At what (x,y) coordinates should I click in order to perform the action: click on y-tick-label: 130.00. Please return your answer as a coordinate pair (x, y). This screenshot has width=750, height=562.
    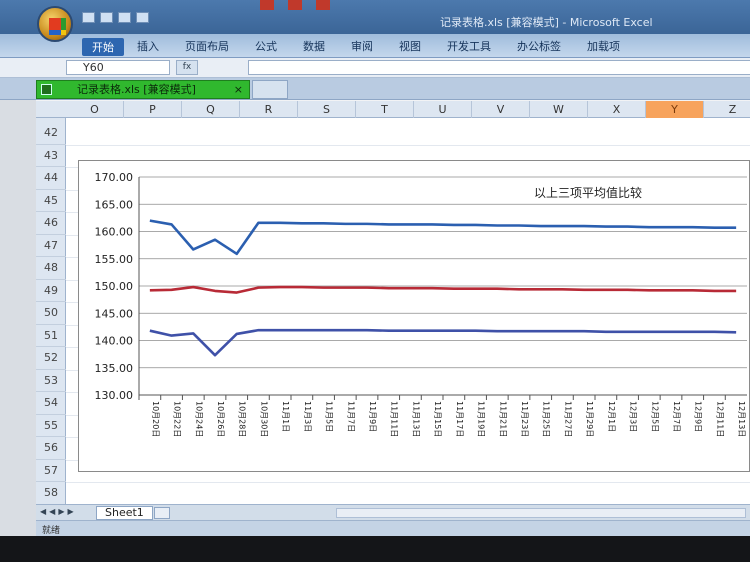
    Looking at the image, I should click on (114, 395).